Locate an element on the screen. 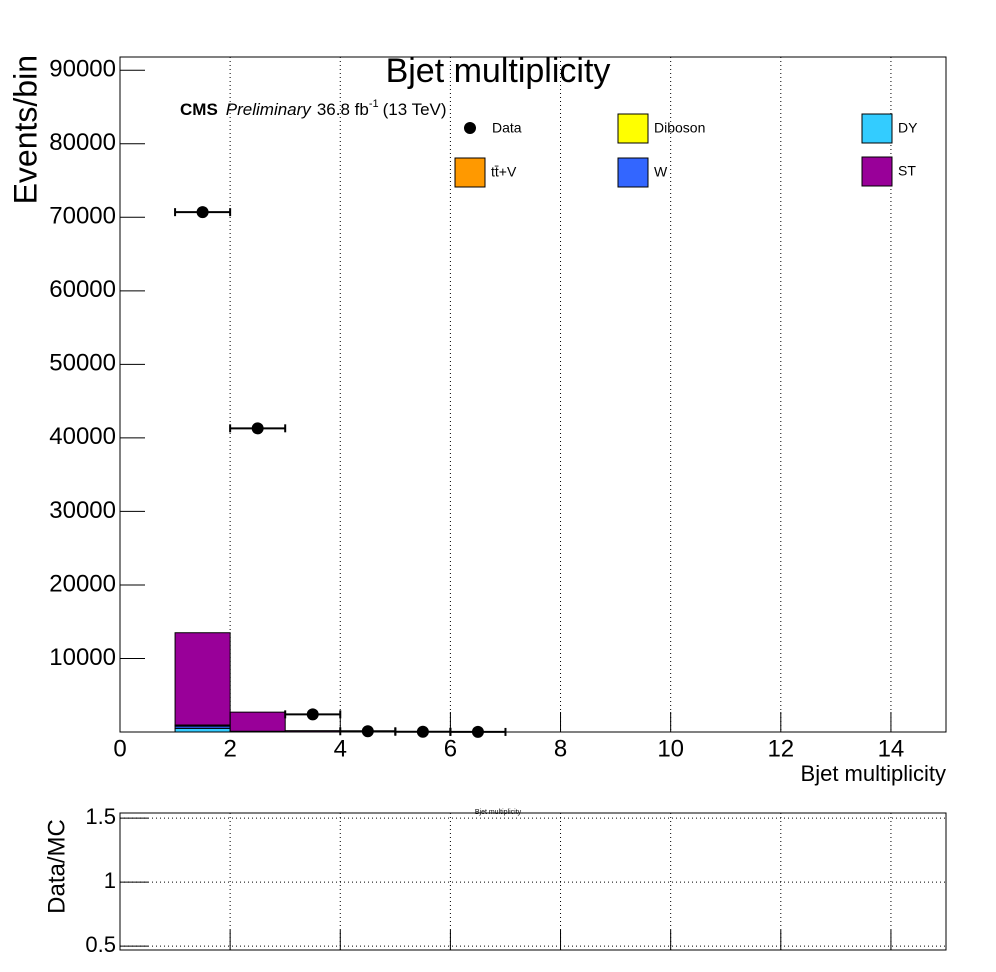 The width and height of the screenshot is (996, 972). legend-label: tt̄+V is located at coordinates (504, 172).